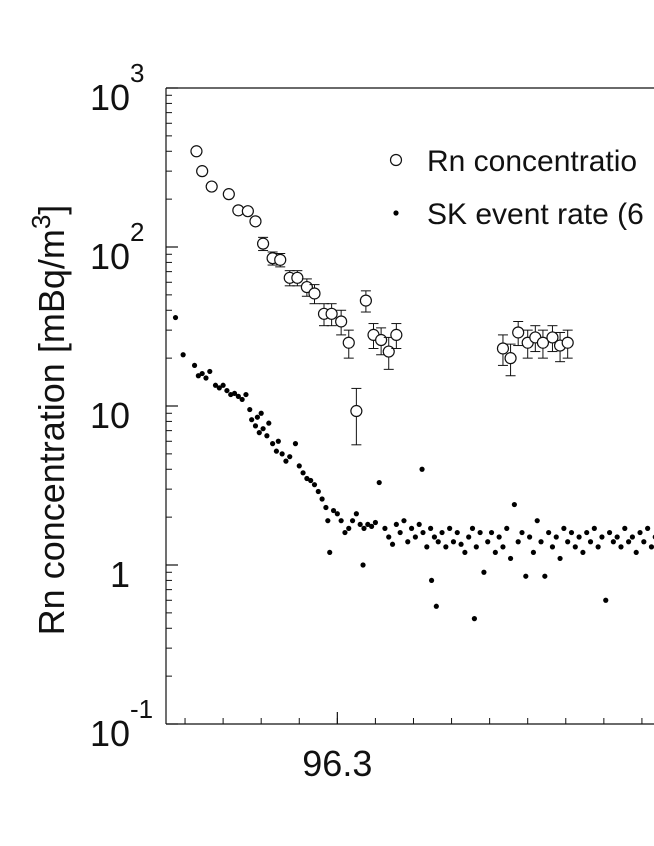 The image size is (654, 846). What do you see at coordinates (51, 432) in the screenshot?
I see `y-axis-label-main: Rn concentration [mBq/m` at bounding box center [51, 432].